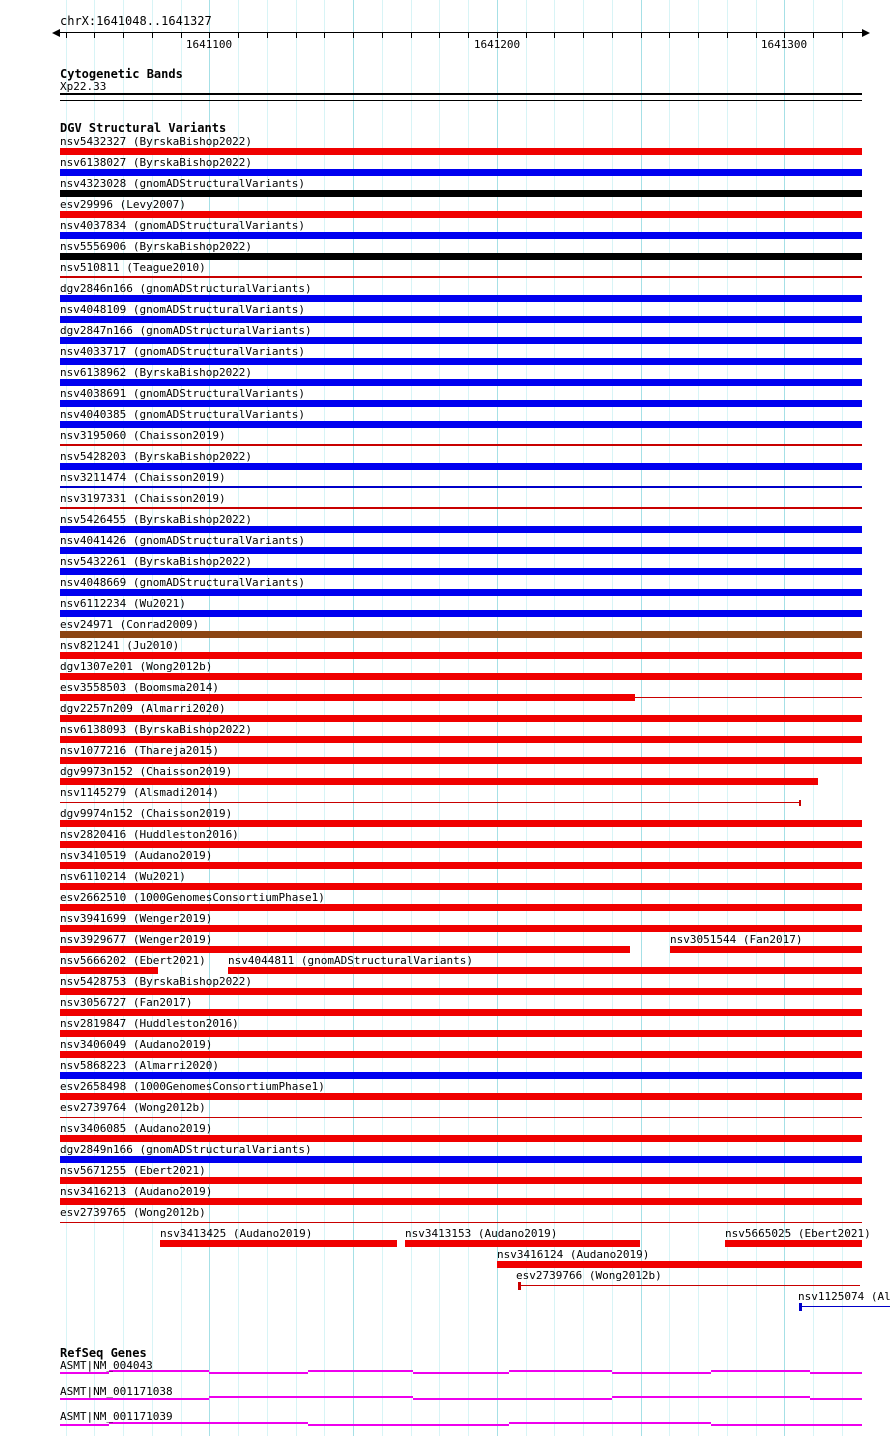 This screenshot has height=1436, width=890. I want to click on variant-label: nsv3195060 (Chaisson2019), so click(143, 435).